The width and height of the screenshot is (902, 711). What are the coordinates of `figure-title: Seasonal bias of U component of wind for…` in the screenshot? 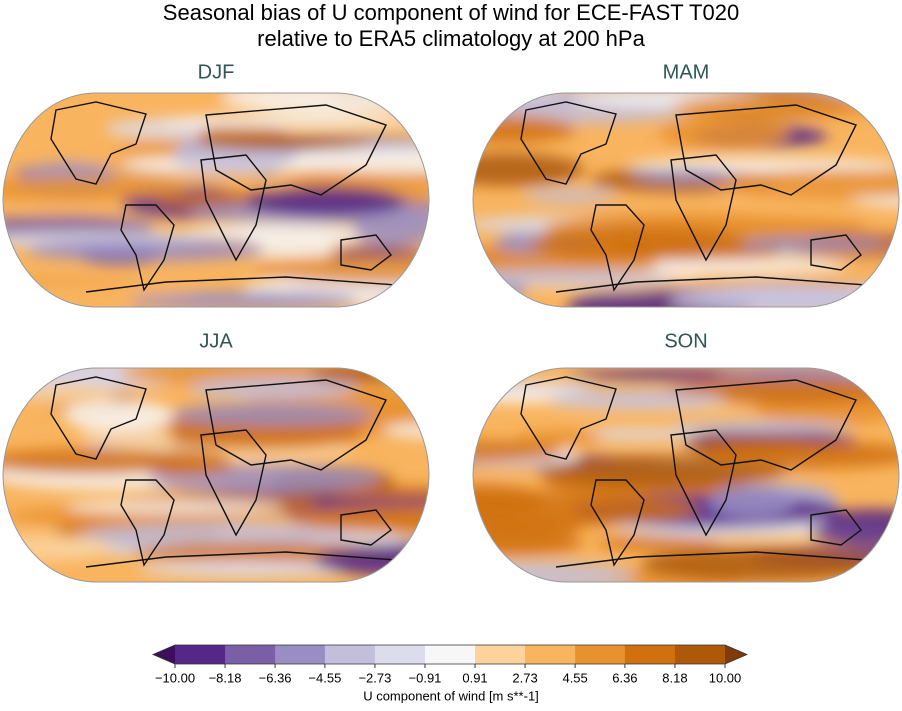 It's located at (451, 12).